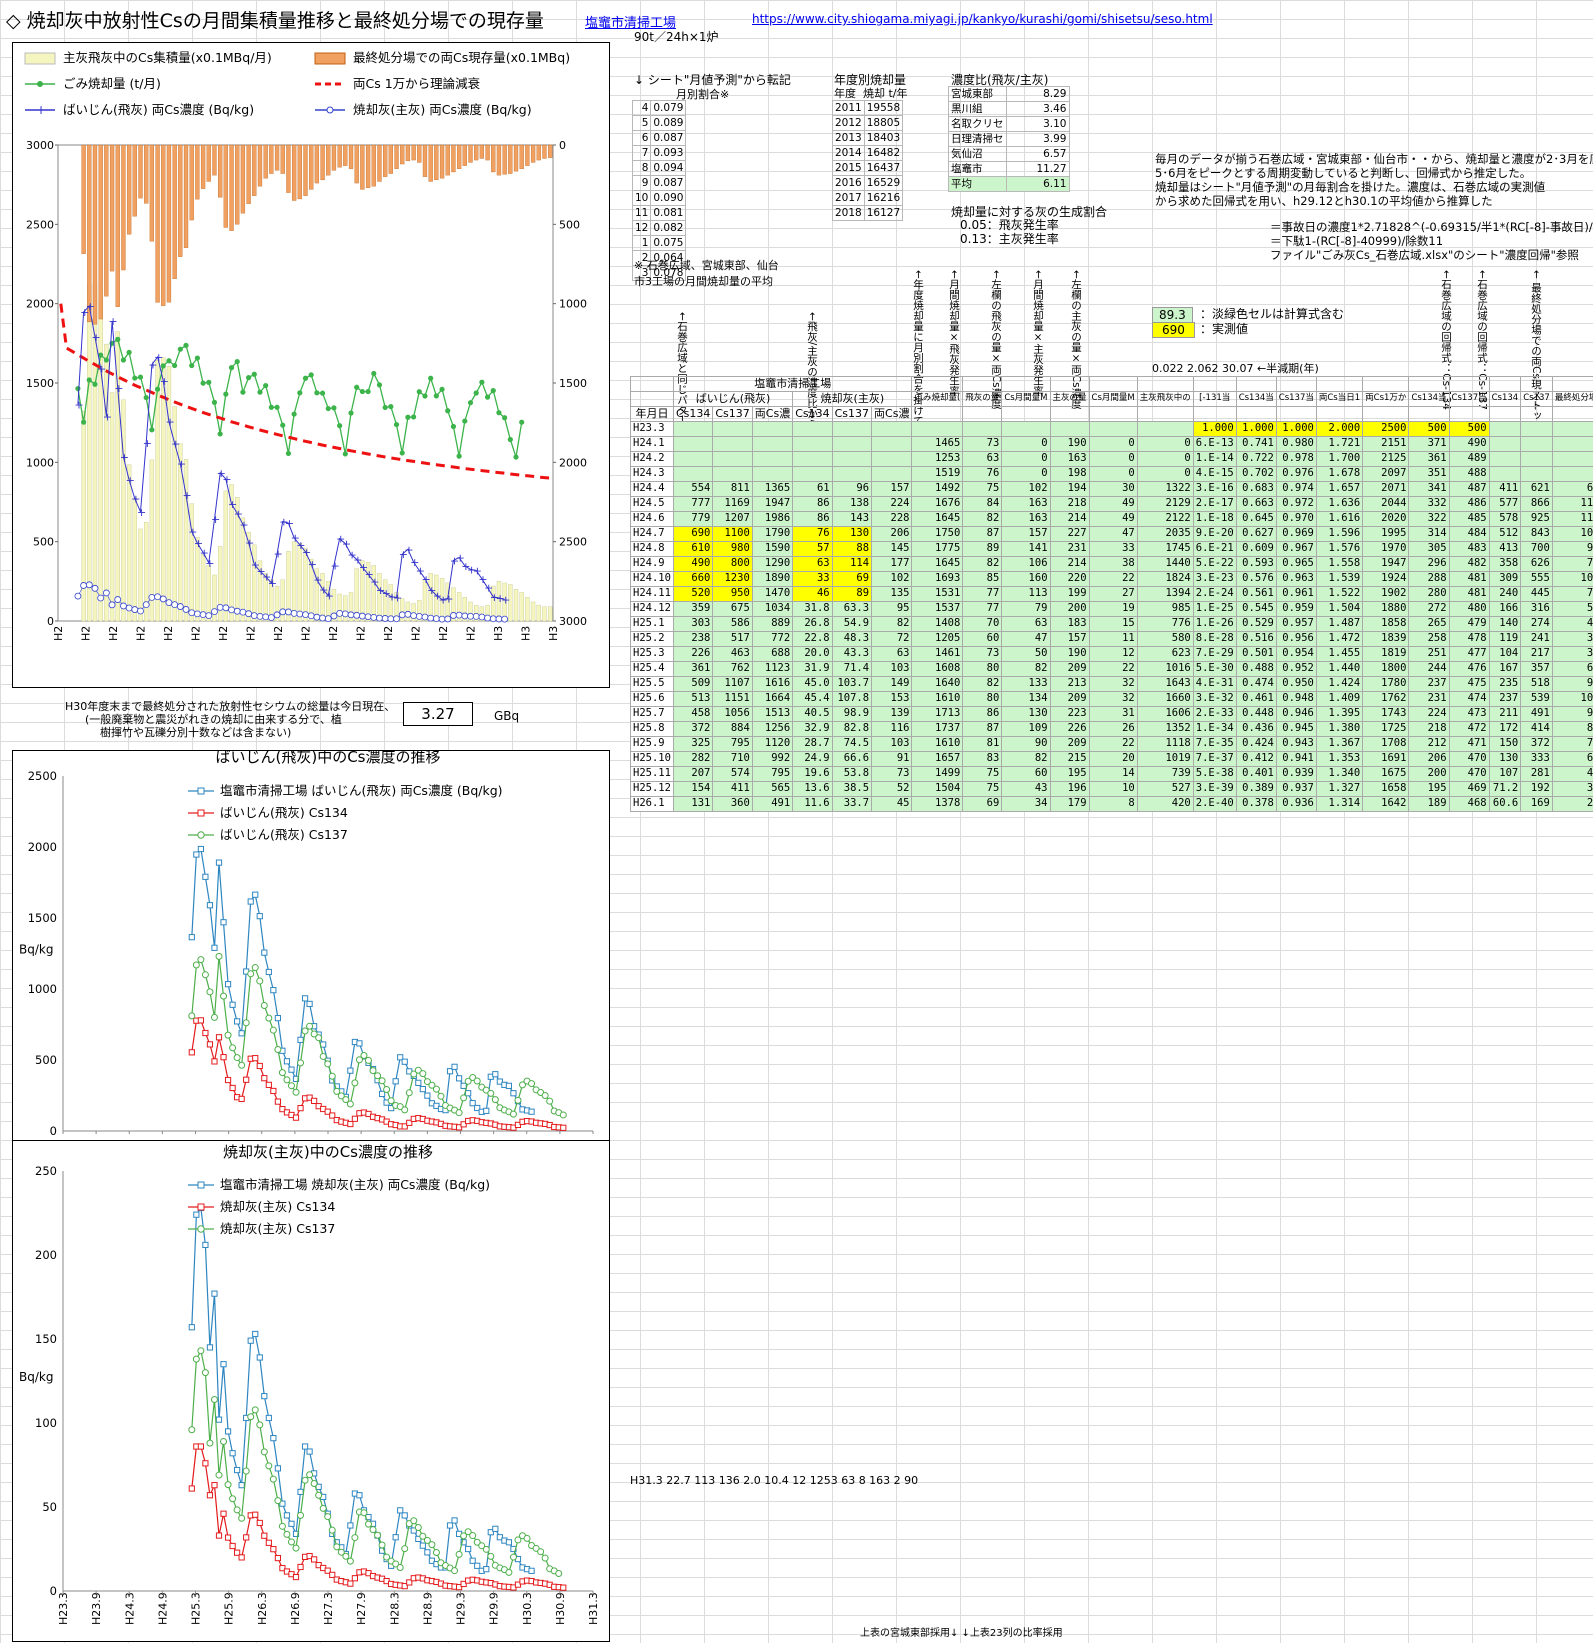 The width and height of the screenshot is (1593, 1643). Describe the element at coordinates (982, 534) in the screenshot. I see `row-value: 87` at that location.